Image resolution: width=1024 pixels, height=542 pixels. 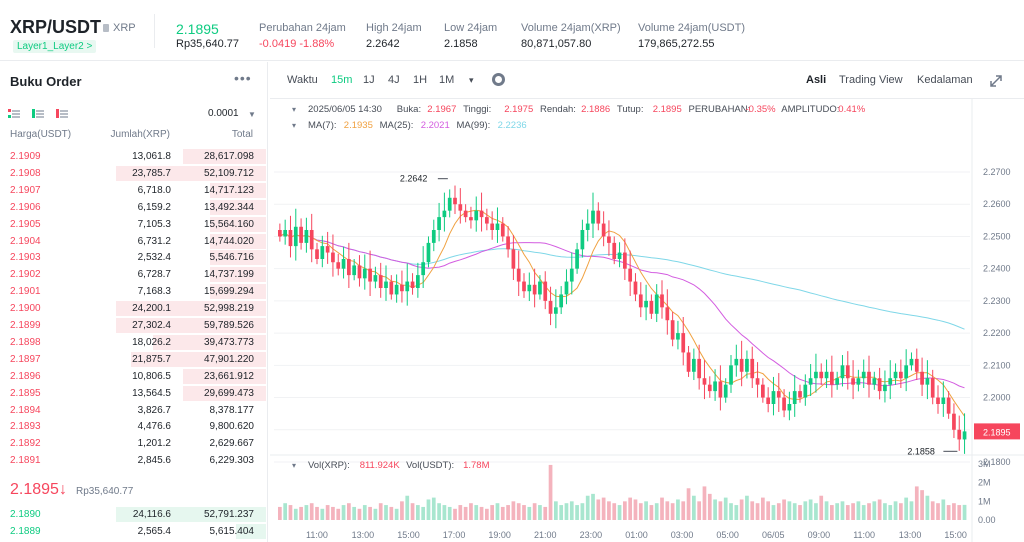 What do you see at coordinates (134, 325) in the screenshot?
I see `ask-row: 2.1899 27,302.4 59,789.526` at bounding box center [134, 325].